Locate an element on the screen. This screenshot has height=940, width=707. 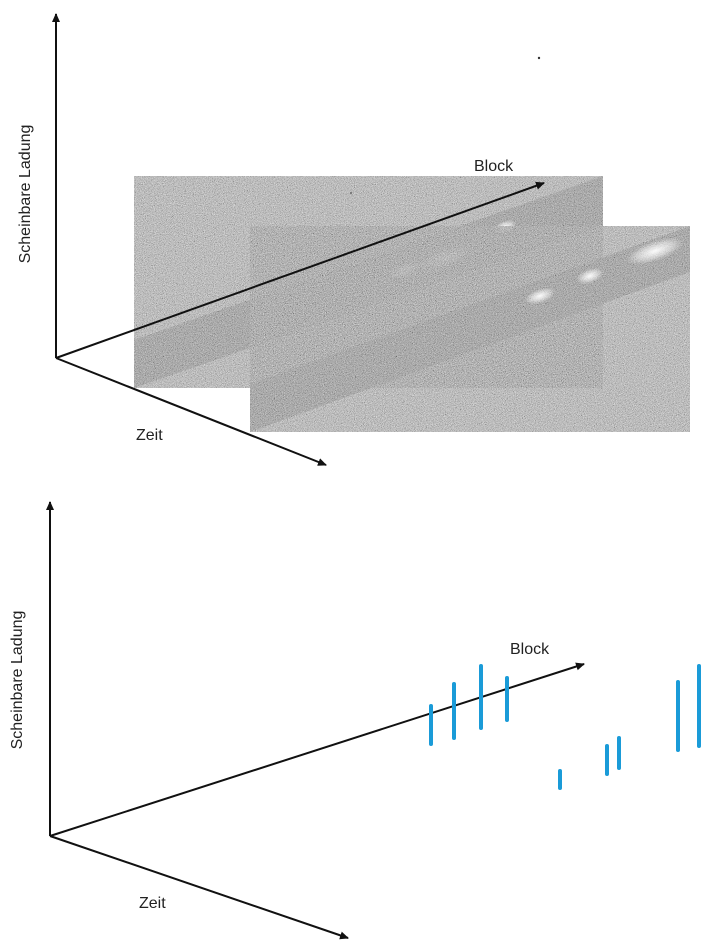
top-x-axis-zeit is located at coordinates (191, 411).